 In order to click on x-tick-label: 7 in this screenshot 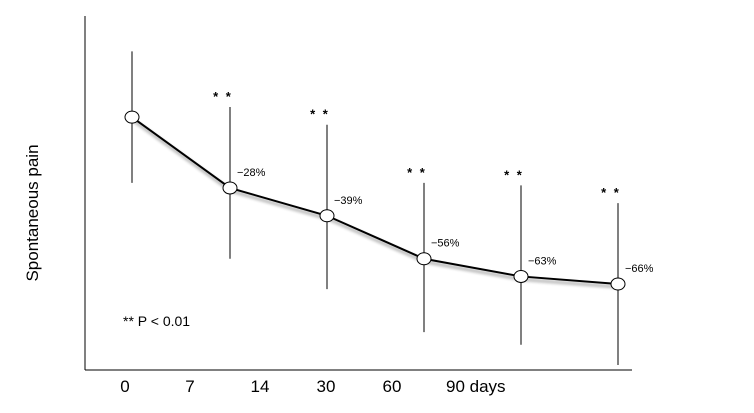, I will do `click(189, 386)`.